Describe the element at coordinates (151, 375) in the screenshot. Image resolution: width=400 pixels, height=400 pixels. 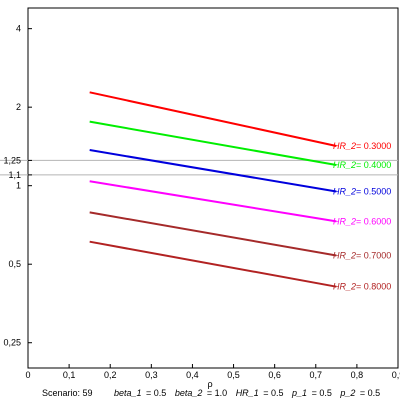
I see `x-tick-label: 0,3` at that location.